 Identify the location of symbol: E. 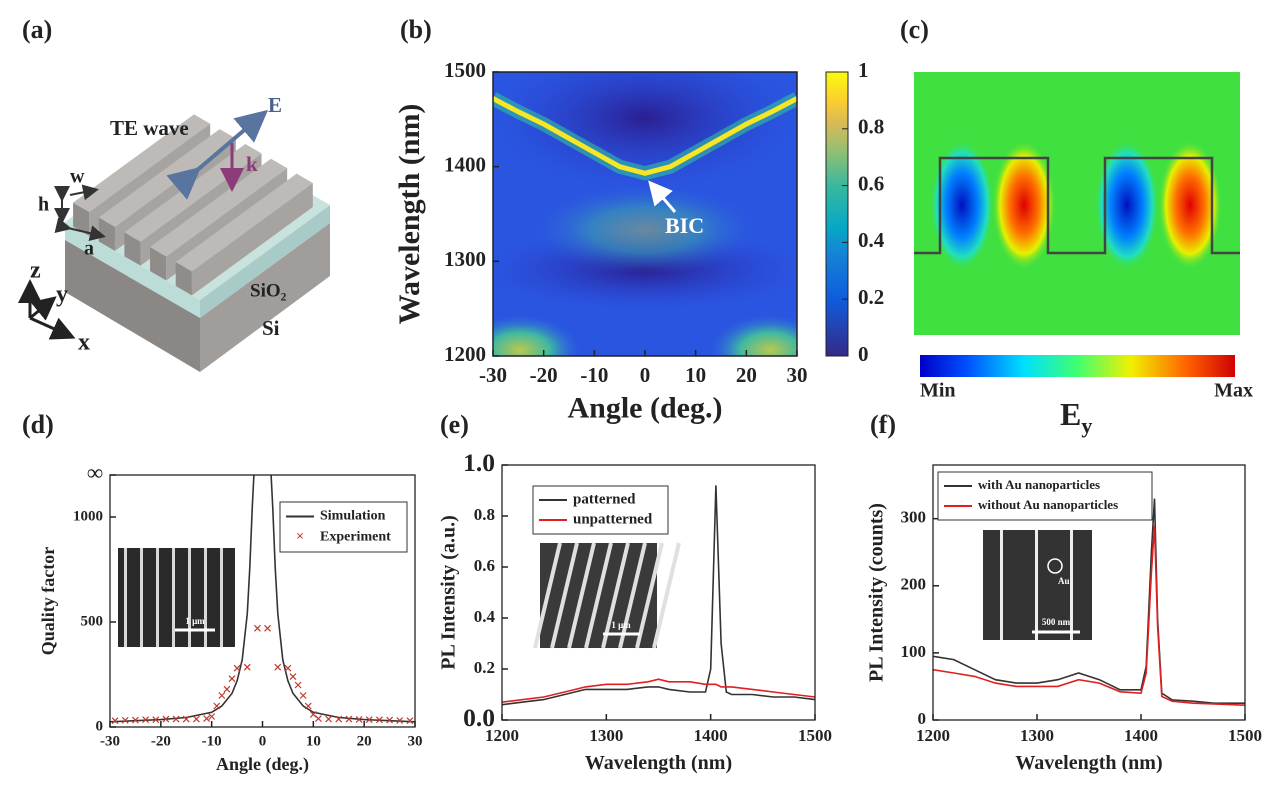
(1070, 414).